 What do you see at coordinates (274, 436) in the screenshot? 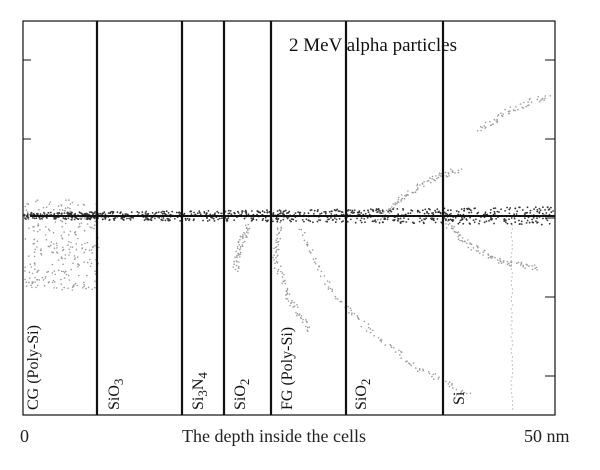
I see `x-axis-title: The depth inside the cells` at bounding box center [274, 436].